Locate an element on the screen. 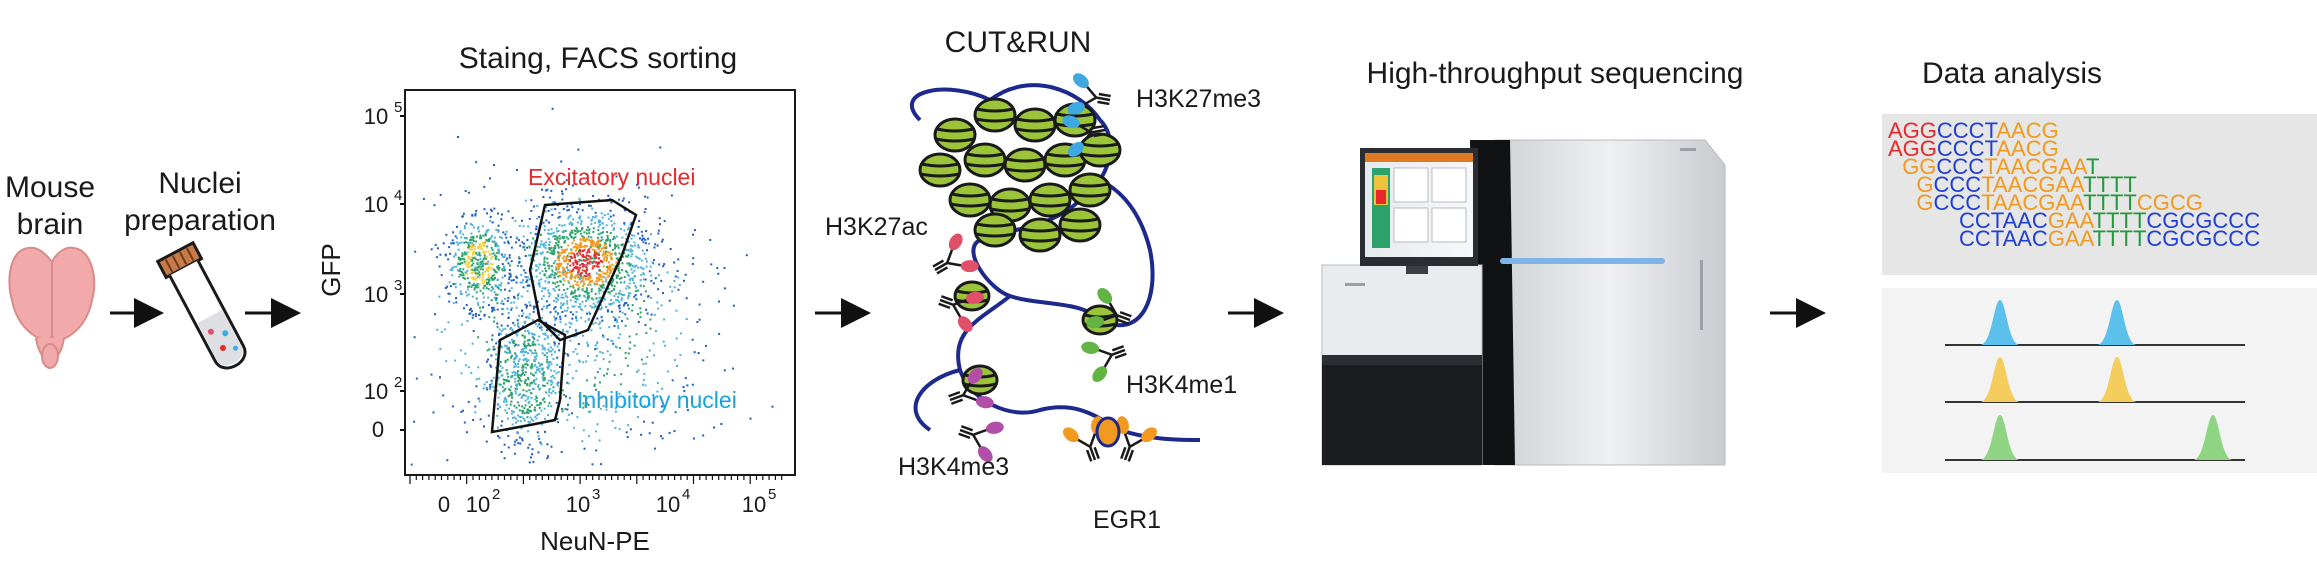  egr1-factor is located at coordinates (1108, 432).